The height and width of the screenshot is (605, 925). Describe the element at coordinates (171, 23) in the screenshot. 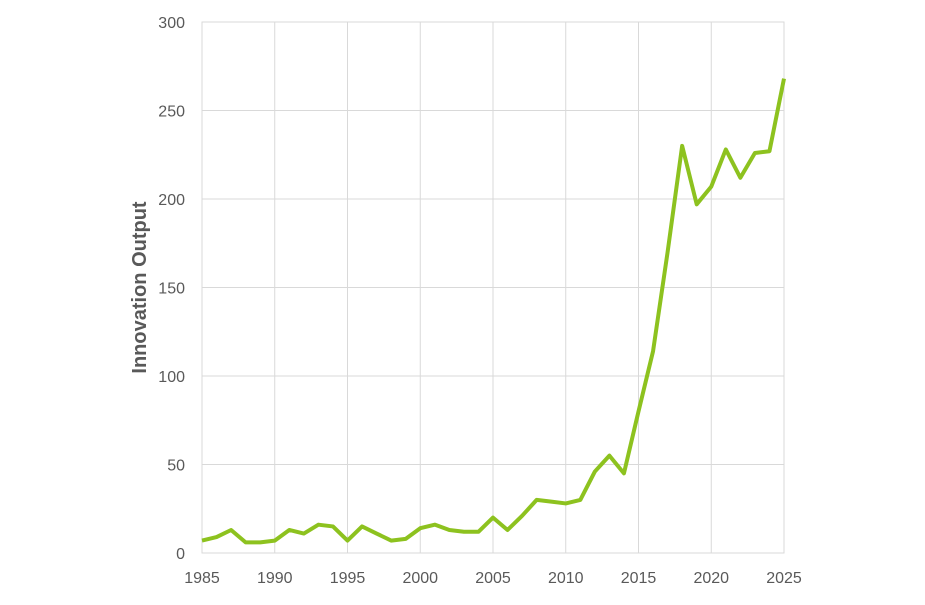

I see `y-tick-label: 300` at that location.